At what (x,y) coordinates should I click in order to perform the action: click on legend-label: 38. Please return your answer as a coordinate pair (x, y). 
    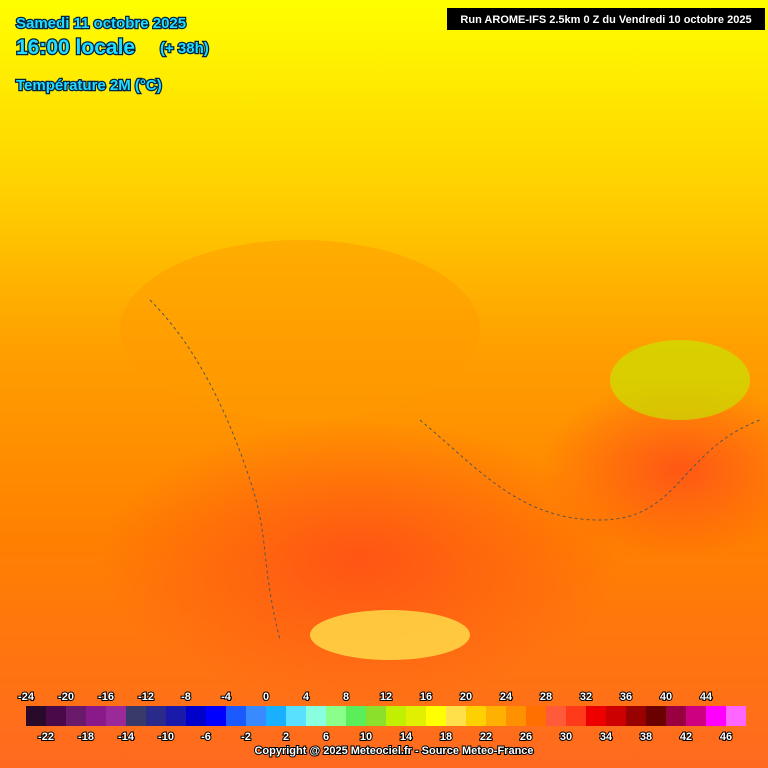
    Looking at the image, I should click on (646, 737).